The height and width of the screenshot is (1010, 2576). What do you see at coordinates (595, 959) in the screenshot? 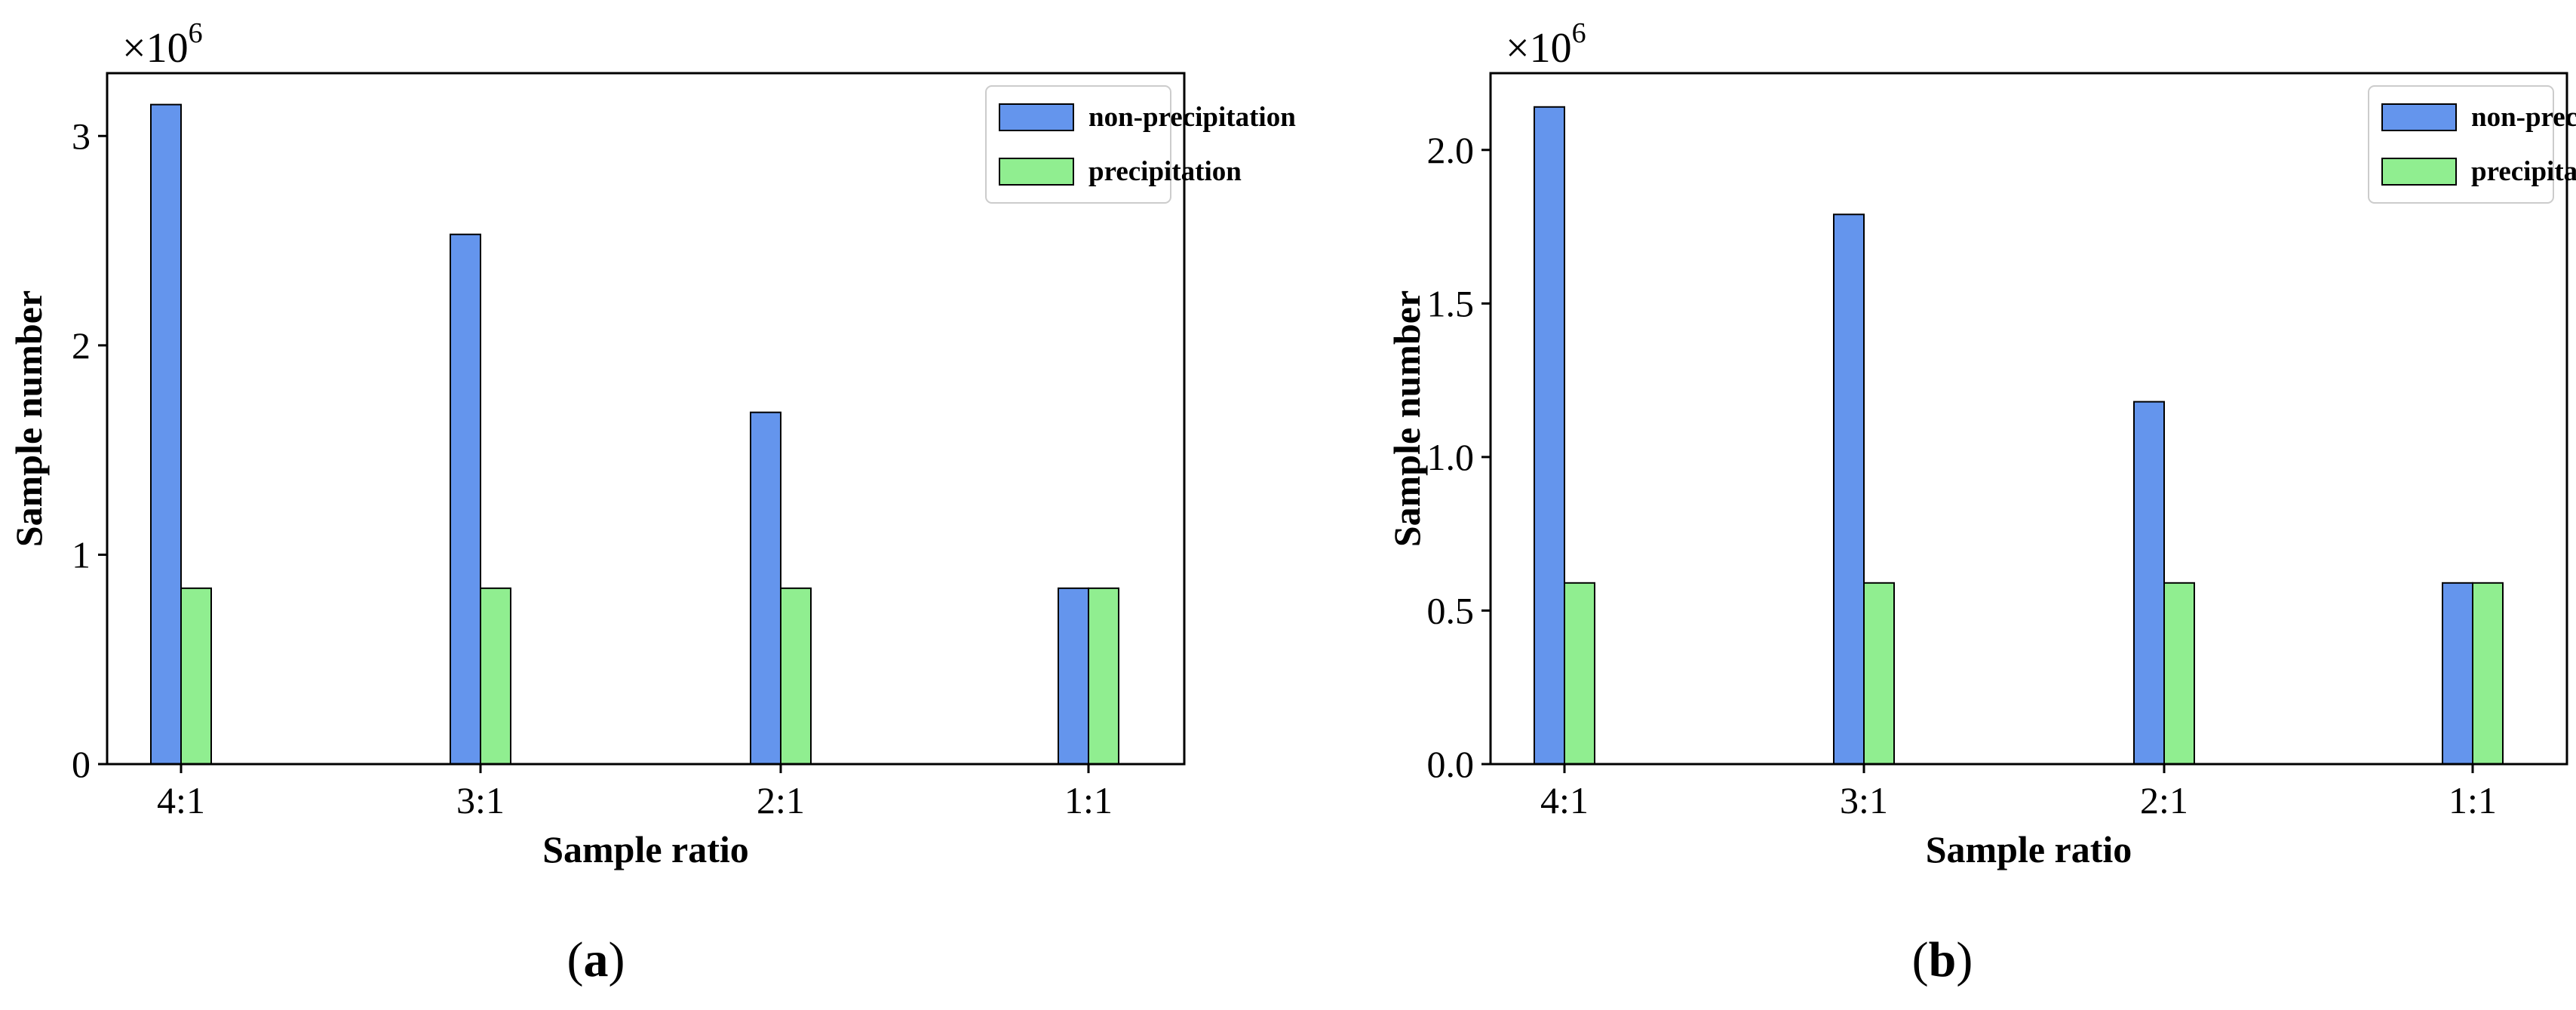
I see `panel-caption-a: (a)` at bounding box center [595, 959].